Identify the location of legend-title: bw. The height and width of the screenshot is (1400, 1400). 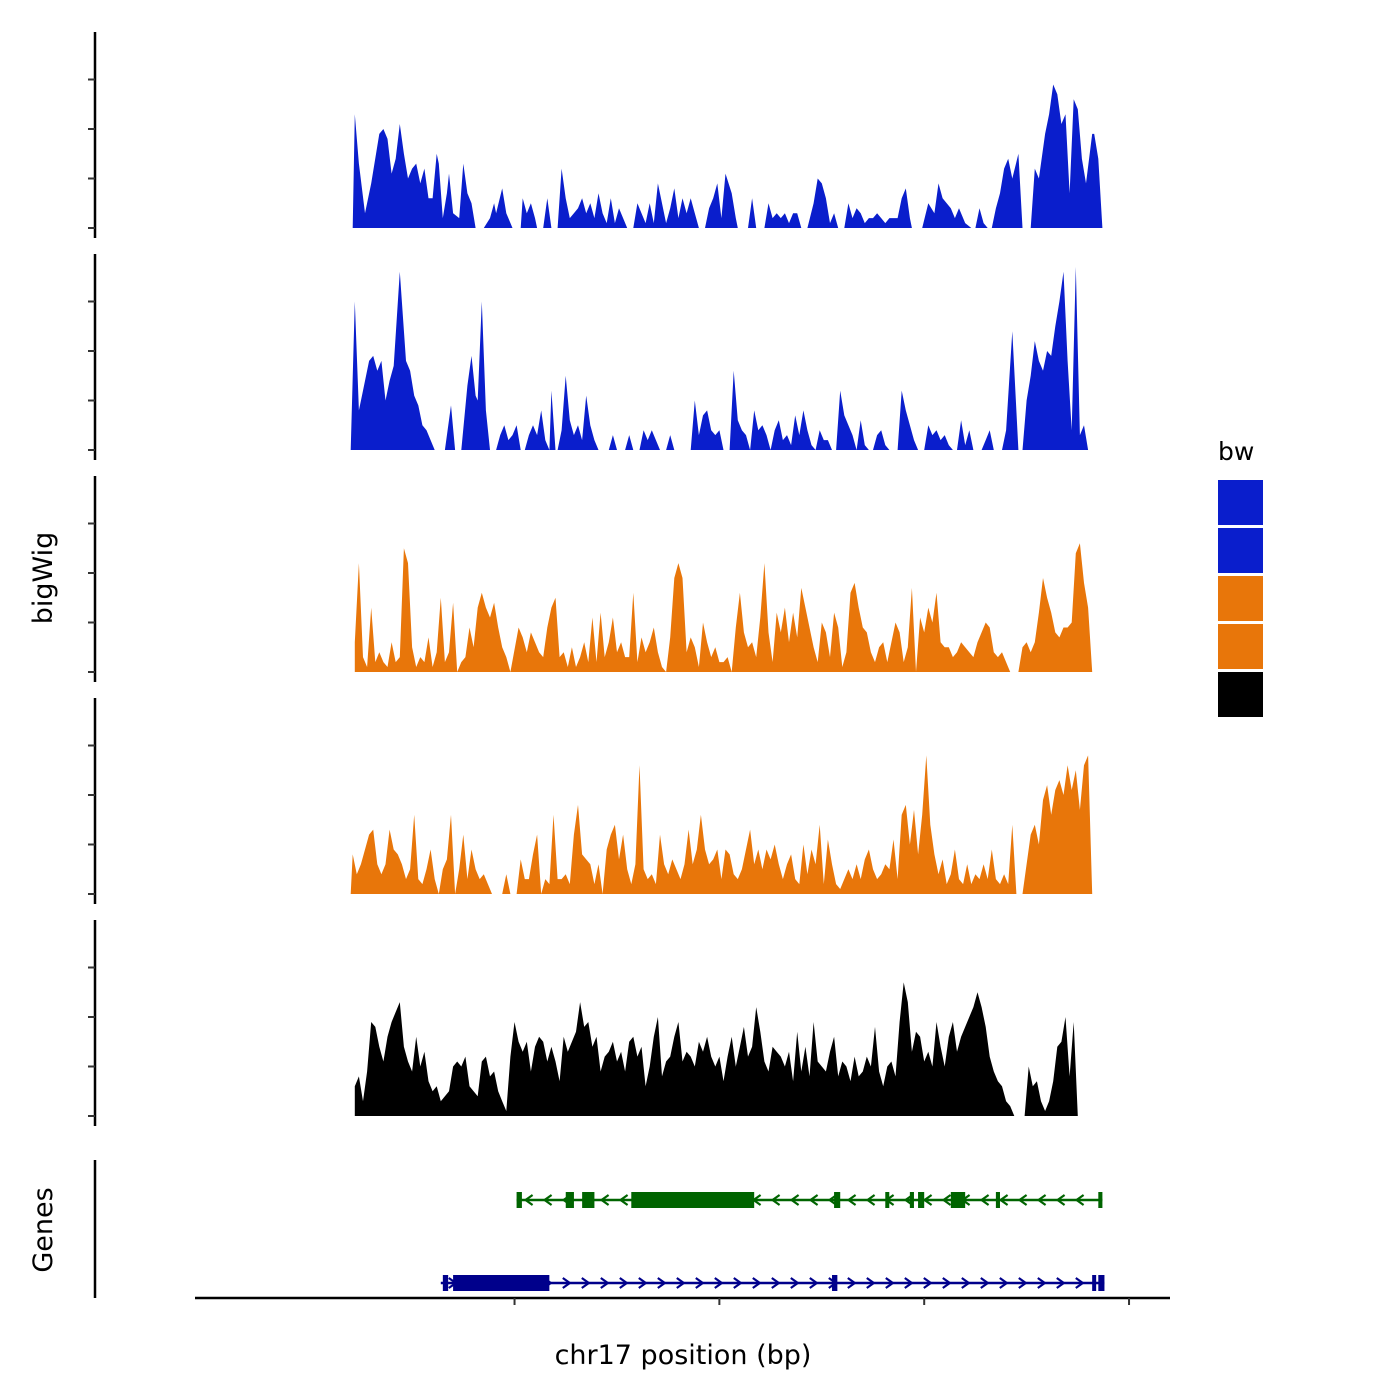
(1236, 451).